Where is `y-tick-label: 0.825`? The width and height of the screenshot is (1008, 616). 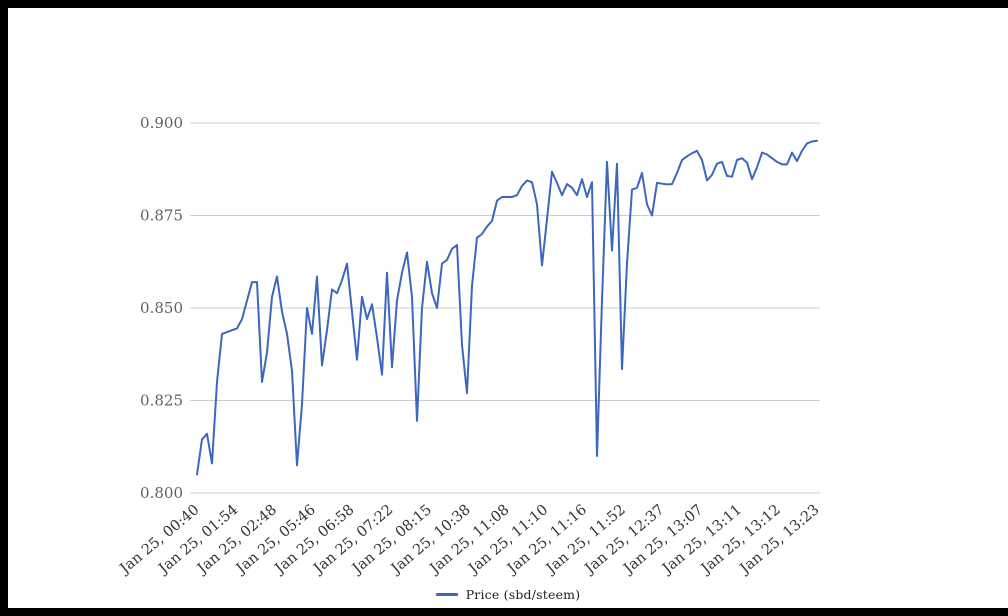
y-tick-label: 0.825 is located at coordinates (161, 401).